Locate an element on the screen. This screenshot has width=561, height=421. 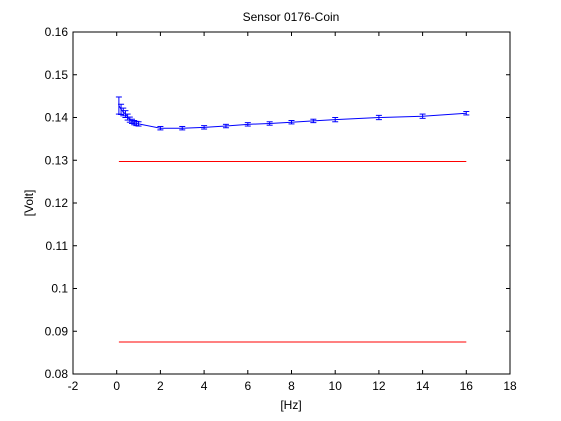
x-tick-label: 14 is located at coordinates (423, 386).